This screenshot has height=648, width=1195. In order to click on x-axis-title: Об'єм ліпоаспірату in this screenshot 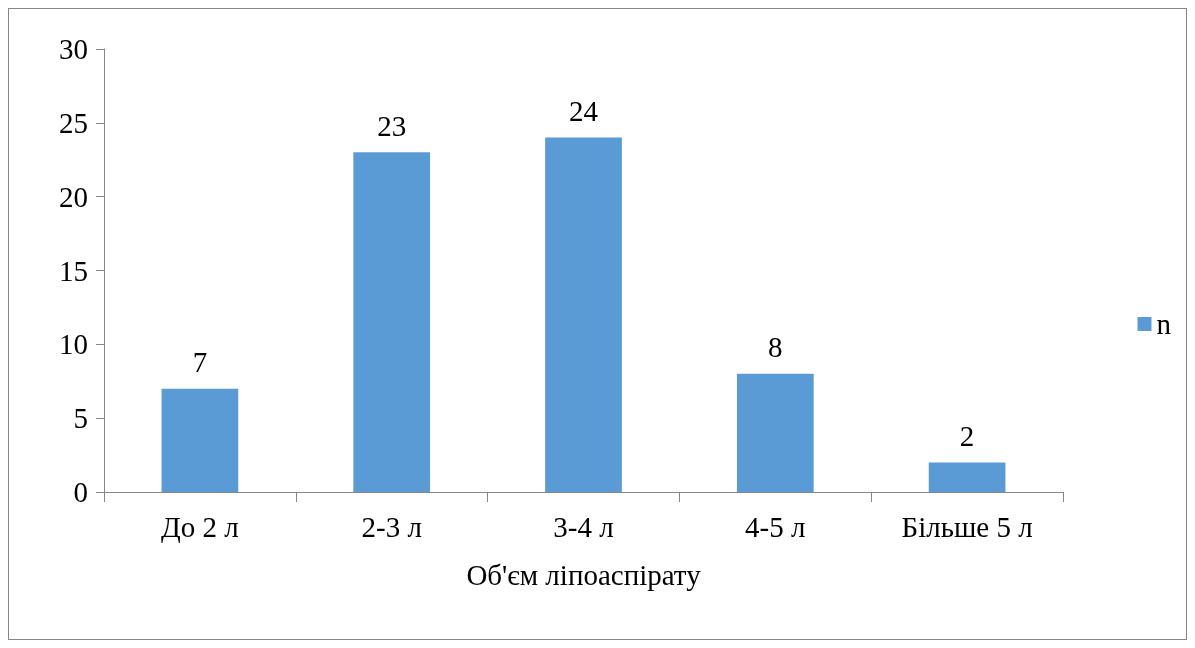, I will do `click(584, 574)`.